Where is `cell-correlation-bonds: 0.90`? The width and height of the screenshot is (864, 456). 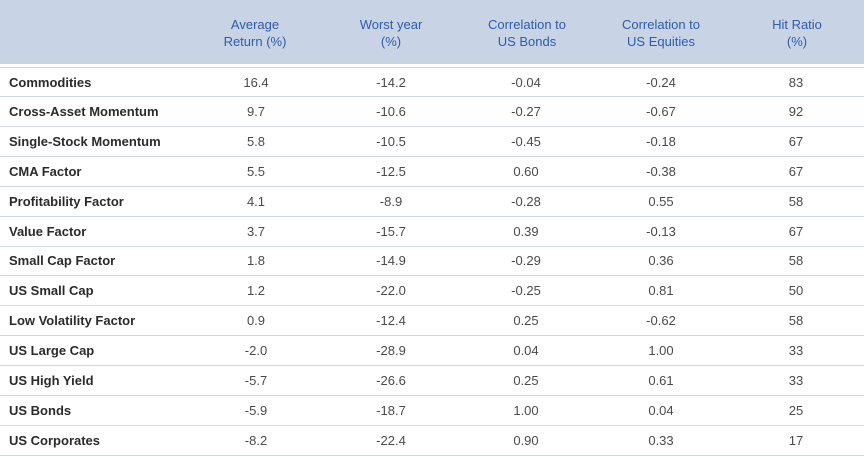 cell-correlation-bonds: 0.90 is located at coordinates (526, 440).